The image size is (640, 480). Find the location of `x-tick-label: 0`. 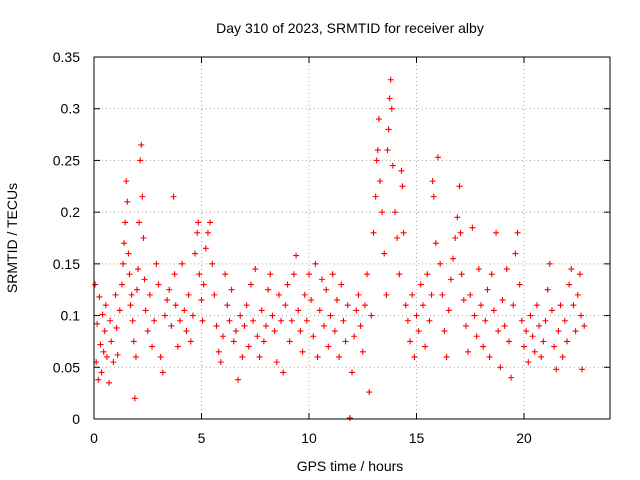

x-tick-label: 0 is located at coordinates (94, 438).